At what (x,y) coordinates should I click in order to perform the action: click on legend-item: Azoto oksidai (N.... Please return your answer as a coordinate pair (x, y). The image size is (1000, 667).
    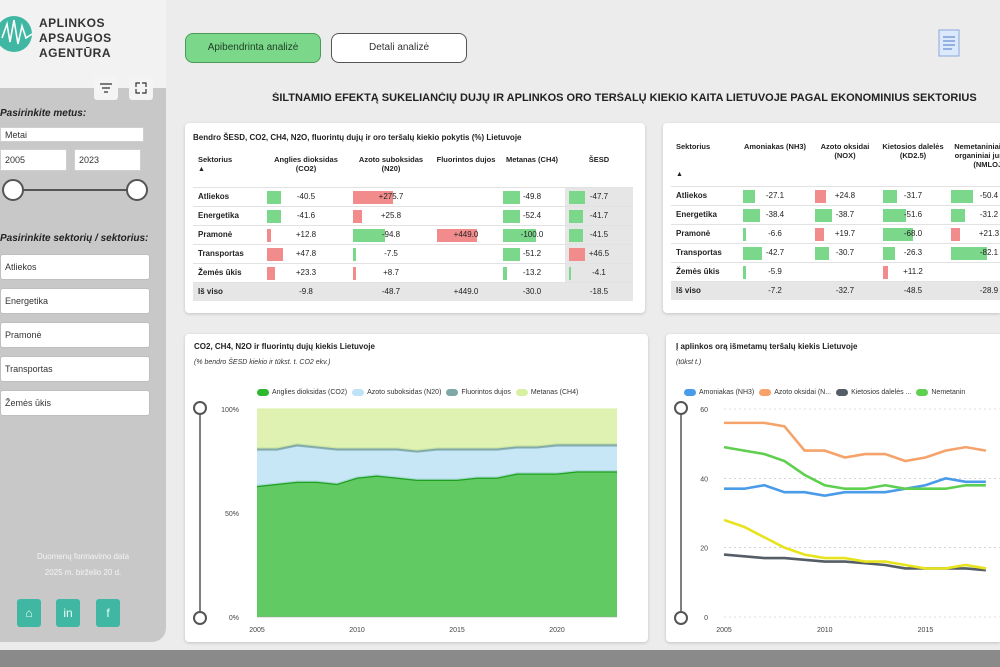
    Looking at the image, I should click on (795, 392).